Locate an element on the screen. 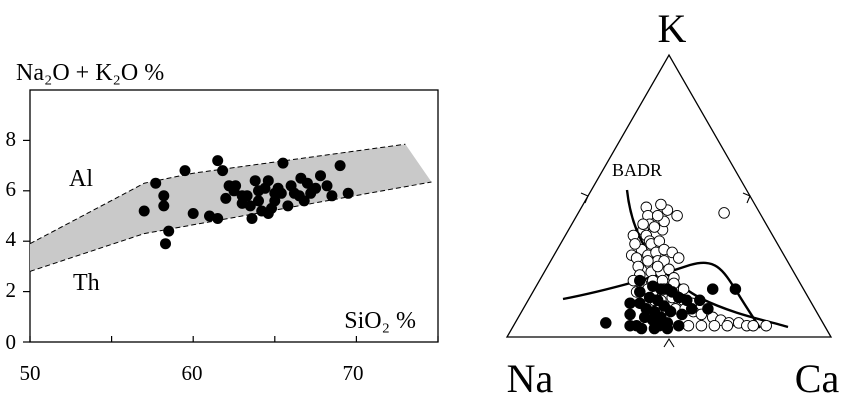 The width and height of the screenshot is (846, 397). tick-label-x-60: 60 is located at coordinates (192, 373).